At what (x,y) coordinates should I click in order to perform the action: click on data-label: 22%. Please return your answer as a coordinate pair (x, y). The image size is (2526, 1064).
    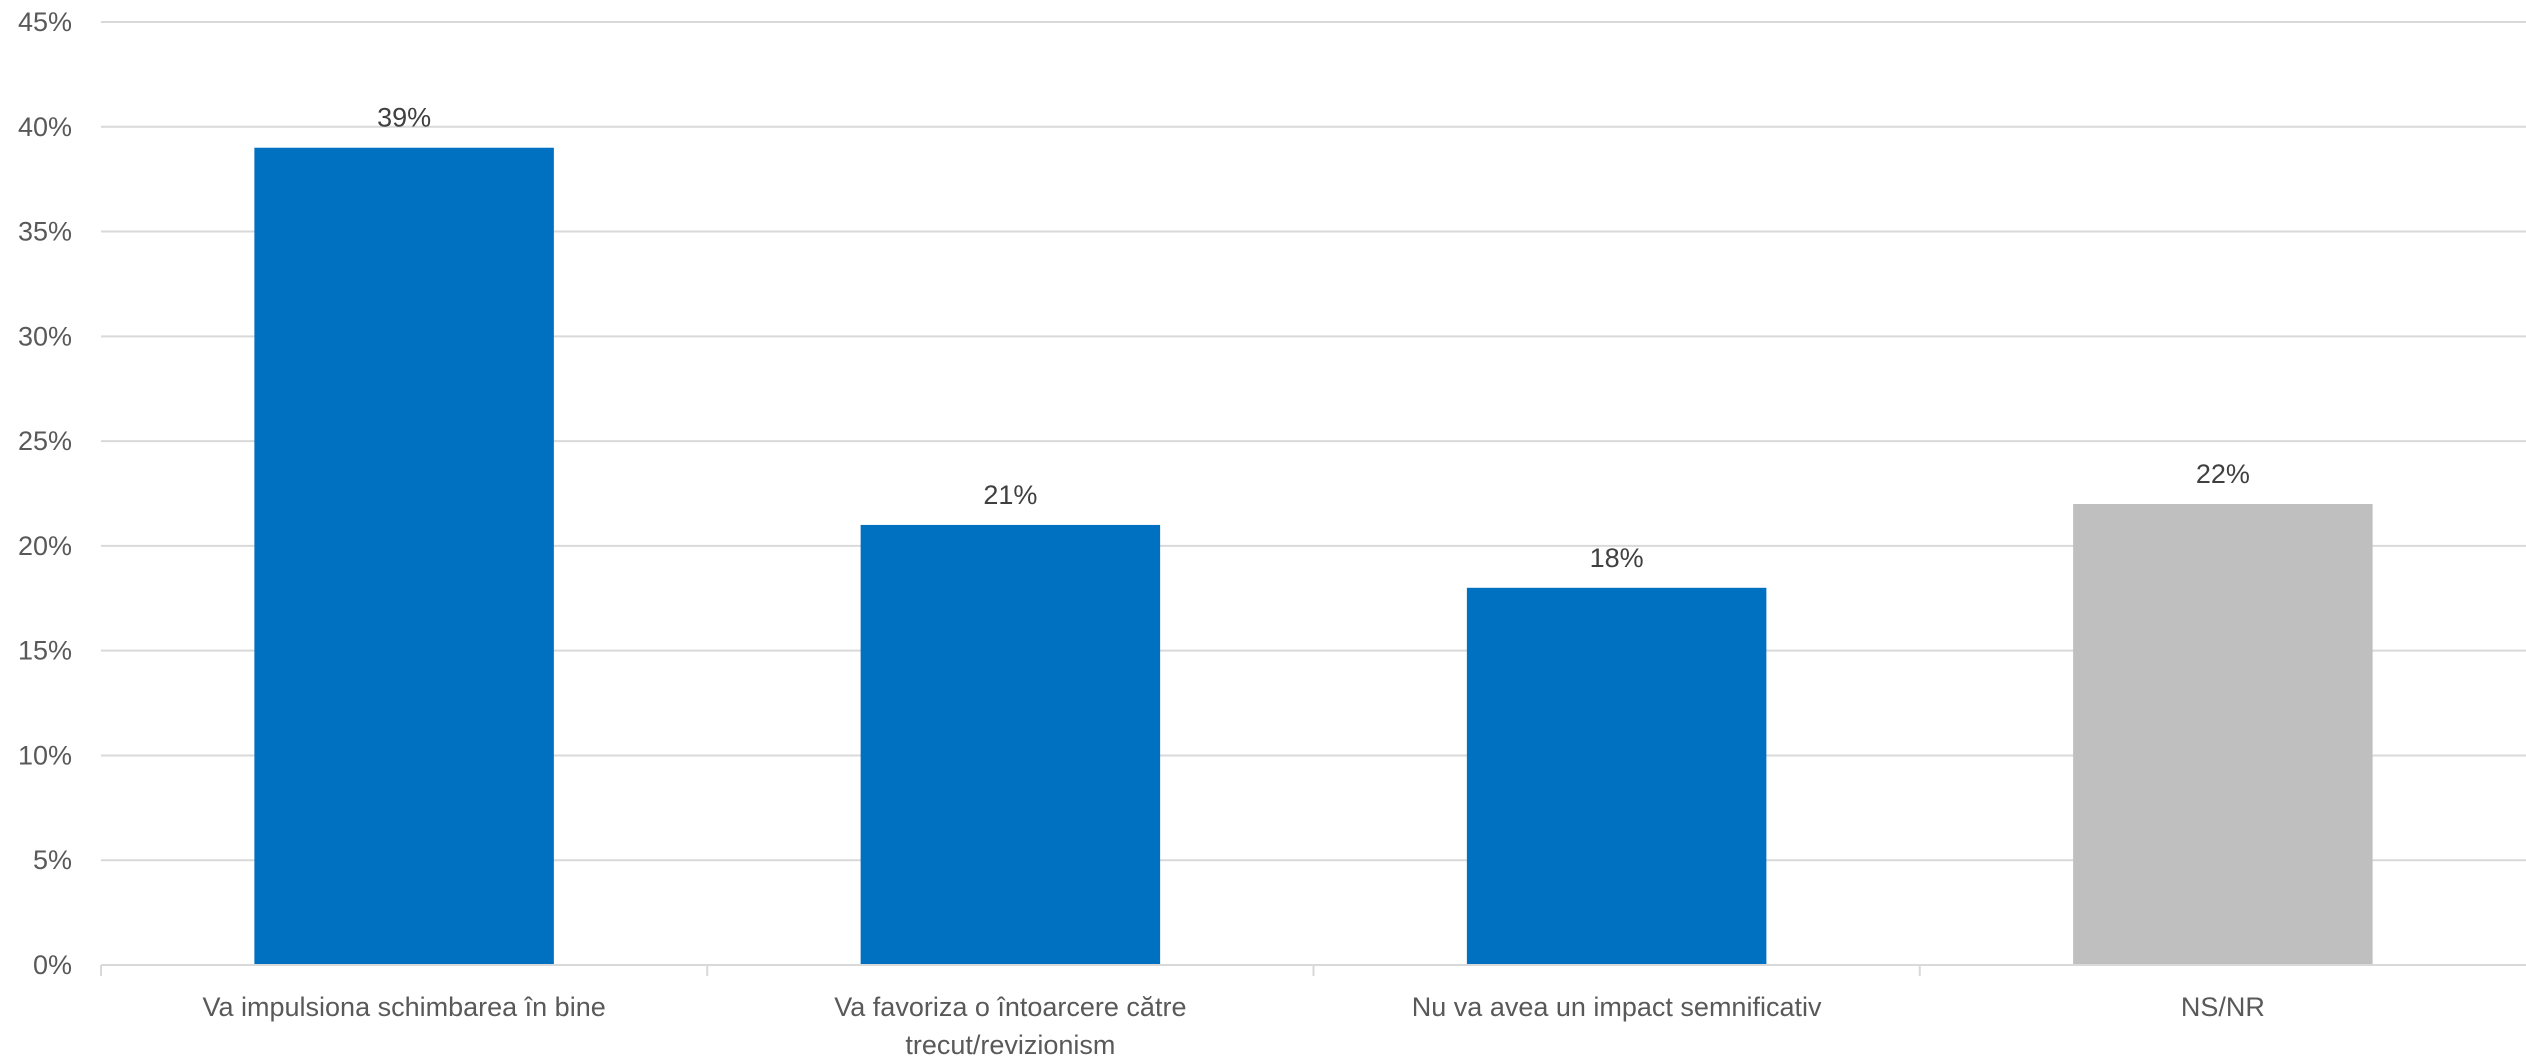
    Looking at the image, I should click on (2223, 474).